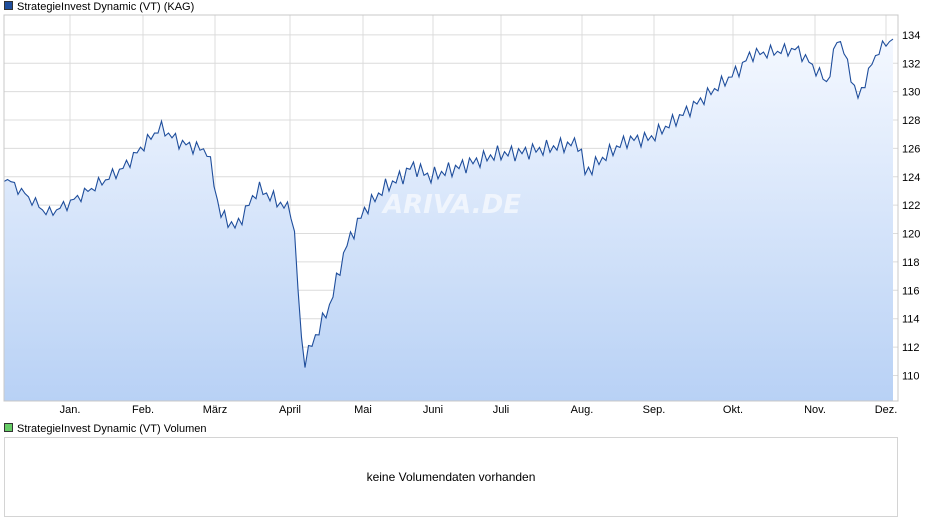 The image size is (940, 526). Describe the element at coordinates (582, 410) in the screenshot. I see `x-tick-label: Aug.` at that location.